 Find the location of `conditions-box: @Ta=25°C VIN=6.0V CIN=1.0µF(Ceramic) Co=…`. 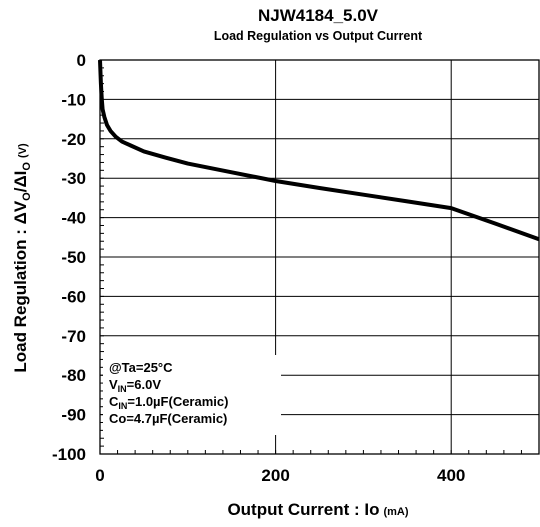

conditions-box: @Ta=25°C VIN=6.0V CIN=1.0µF(Ceramic) Co=… is located at coordinates (192, 395).